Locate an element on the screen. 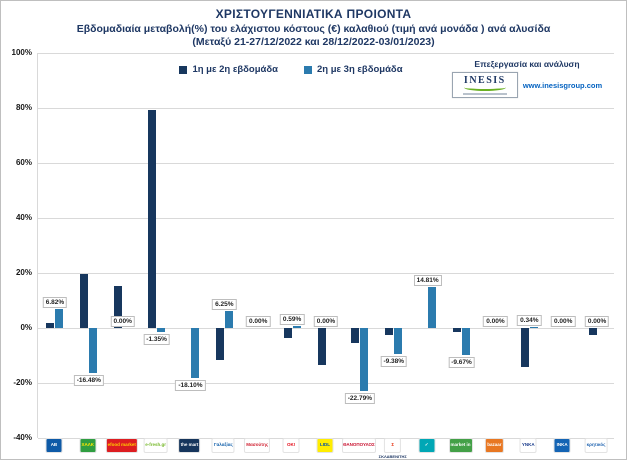 The height and width of the screenshot is (460, 627). chain-logo: ΙΝΚΑ is located at coordinates (562, 445).